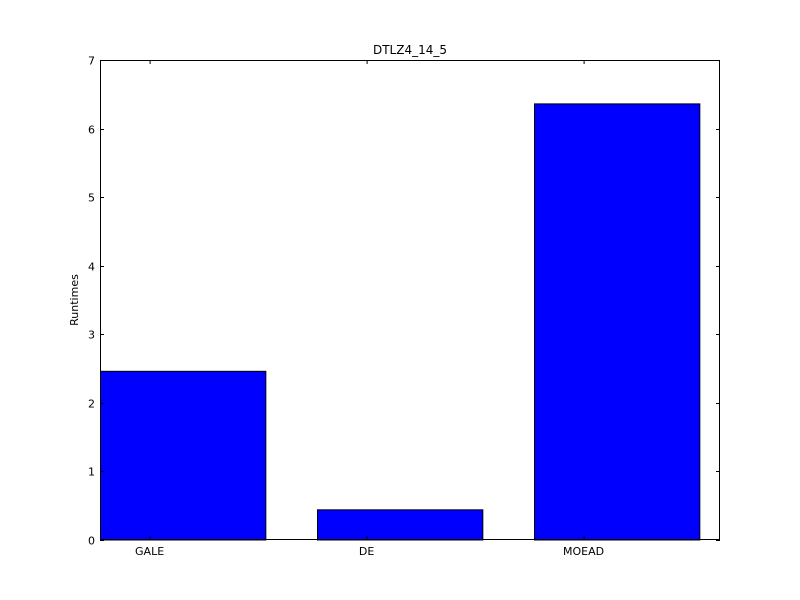  What do you see at coordinates (91, 301) in the screenshot?
I see `y-tick-labels: 0 1 2 3 4 5 6 7` at bounding box center [91, 301].